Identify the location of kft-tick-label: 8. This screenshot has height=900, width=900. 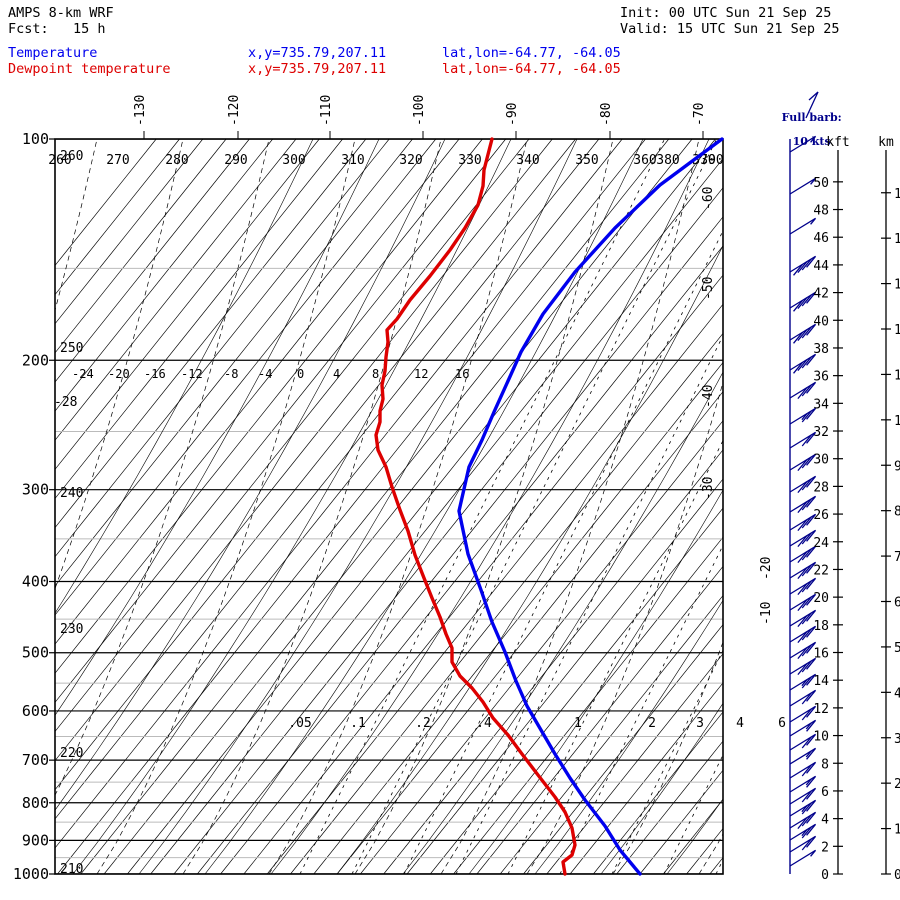
(825, 764).